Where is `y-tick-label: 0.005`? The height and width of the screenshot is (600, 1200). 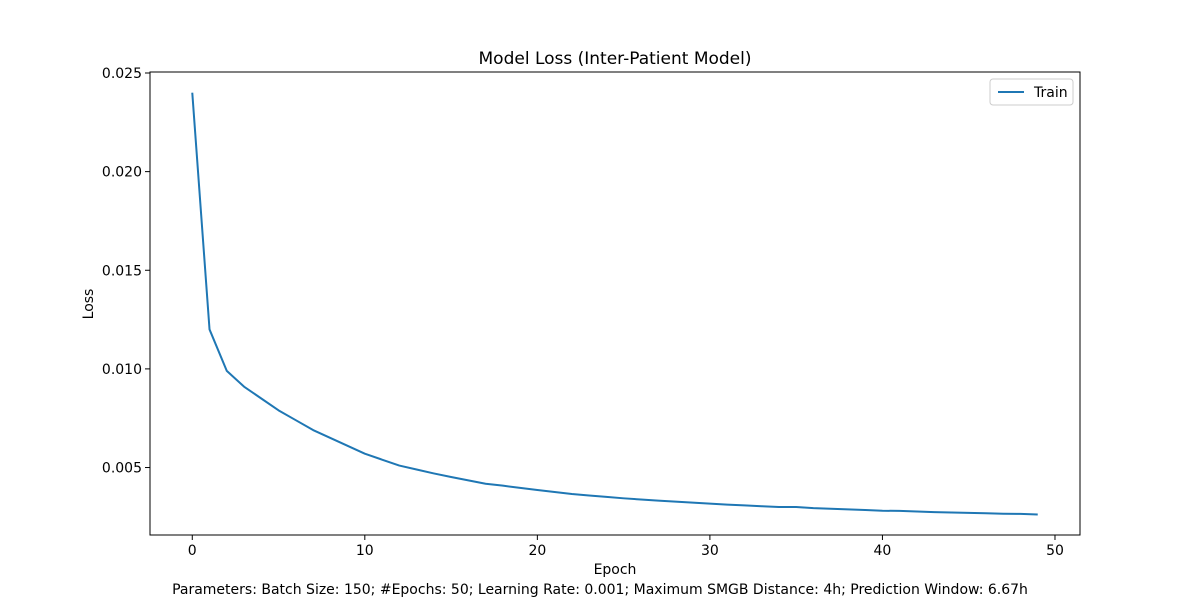
y-tick-label: 0.005 is located at coordinates (122, 469).